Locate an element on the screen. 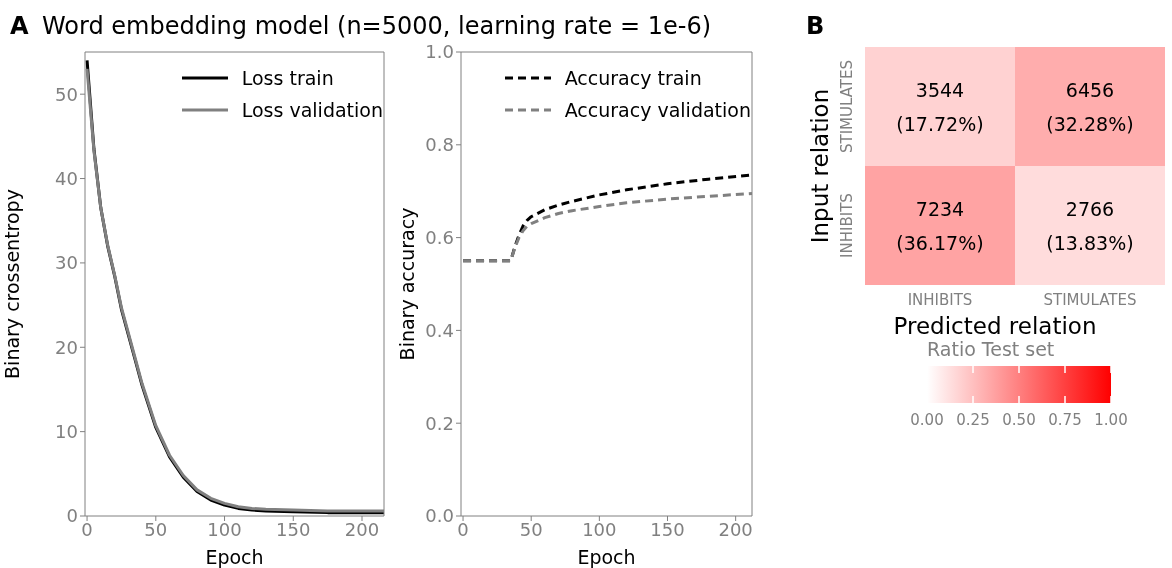 Image resolution: width=1172 pixels, height=568 pixels. text: B is located at coordinates (815, 26).